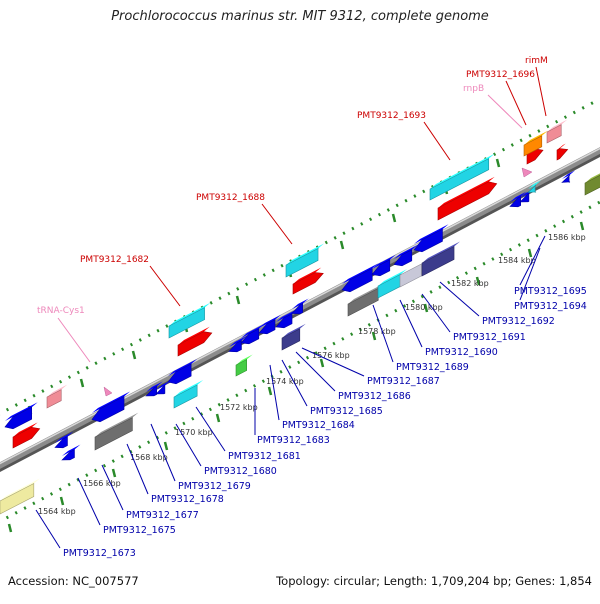 Image resolution: width=600 pixels, height=604 pixels. Describe the element at coordinates (214, 486) in the screenshot. I see `reverse-gene-label: PMT9312_1679` at that location.